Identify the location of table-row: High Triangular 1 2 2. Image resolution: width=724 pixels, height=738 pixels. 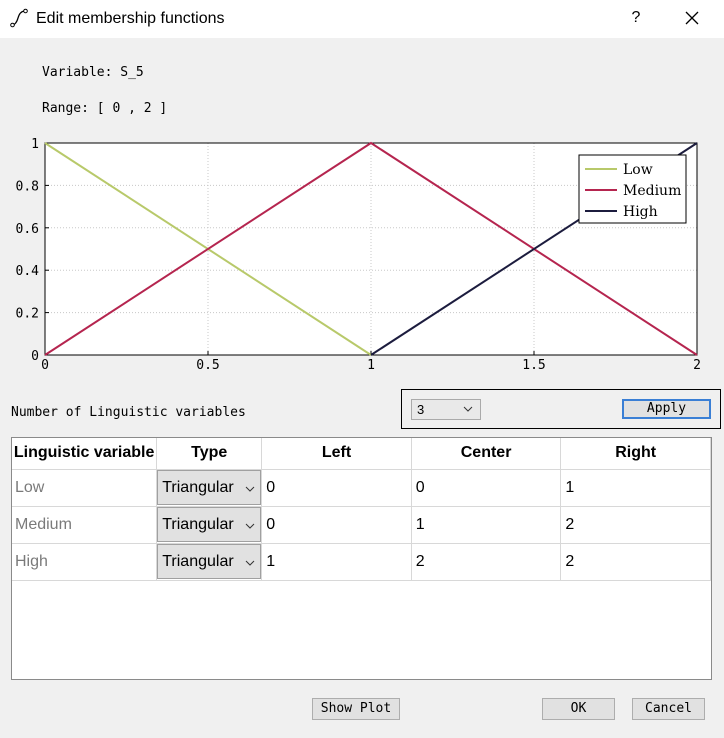
(361, 562).